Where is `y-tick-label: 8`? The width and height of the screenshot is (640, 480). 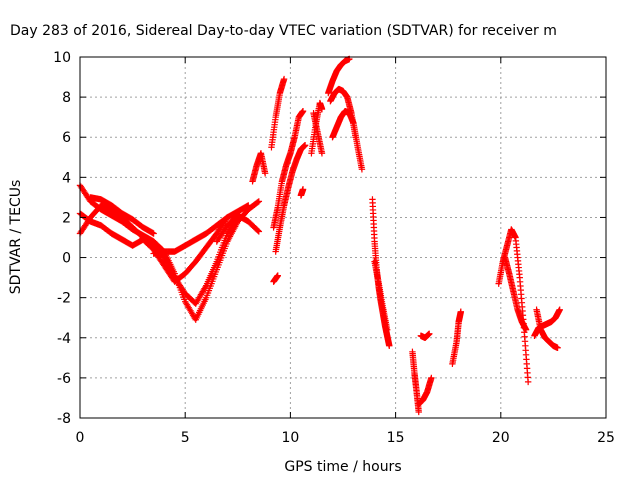 y-tick-label: 8 is located at coordinates (66, 98).